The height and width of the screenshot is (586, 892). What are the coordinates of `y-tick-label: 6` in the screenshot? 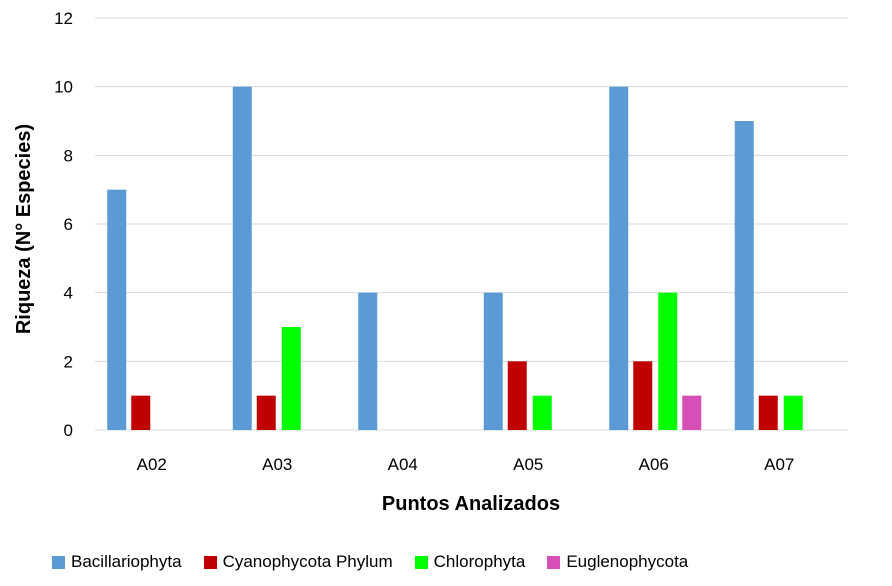 It's located at (68, 224).